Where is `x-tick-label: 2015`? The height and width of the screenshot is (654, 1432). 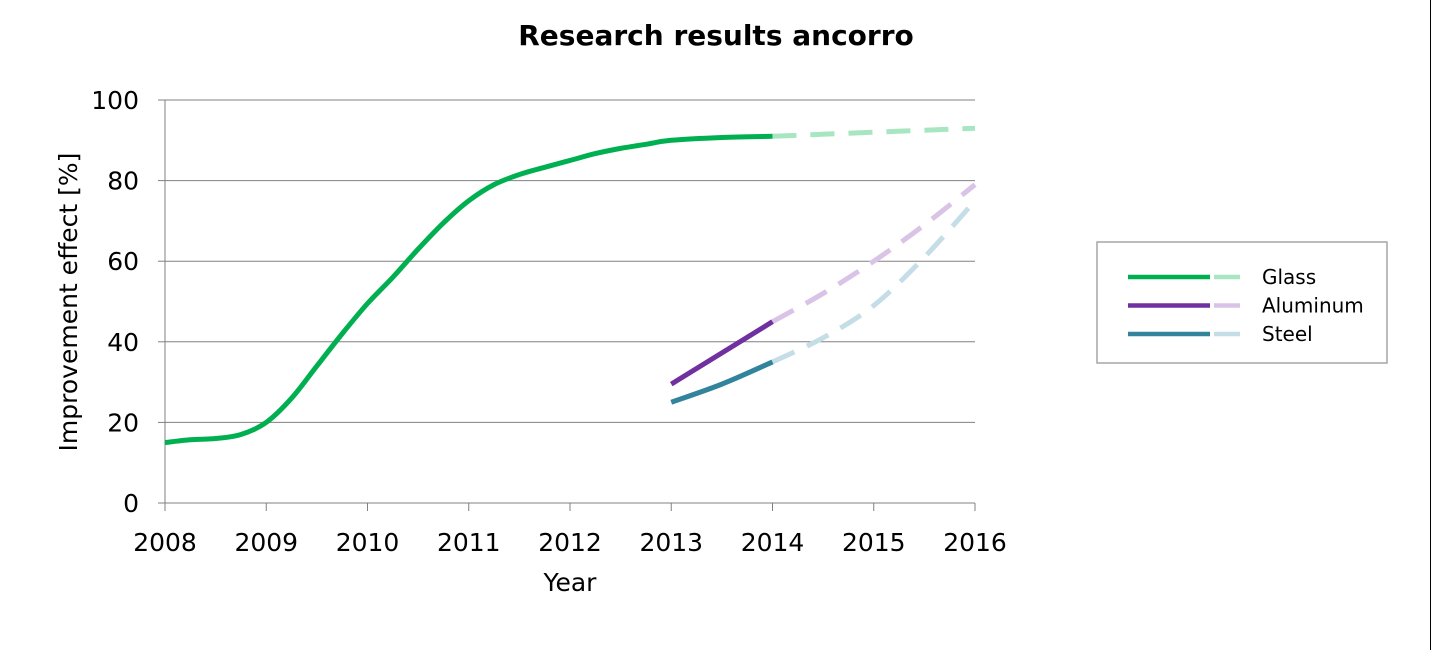 x-tick-label: 2015 is located at coordinates (874, 542).